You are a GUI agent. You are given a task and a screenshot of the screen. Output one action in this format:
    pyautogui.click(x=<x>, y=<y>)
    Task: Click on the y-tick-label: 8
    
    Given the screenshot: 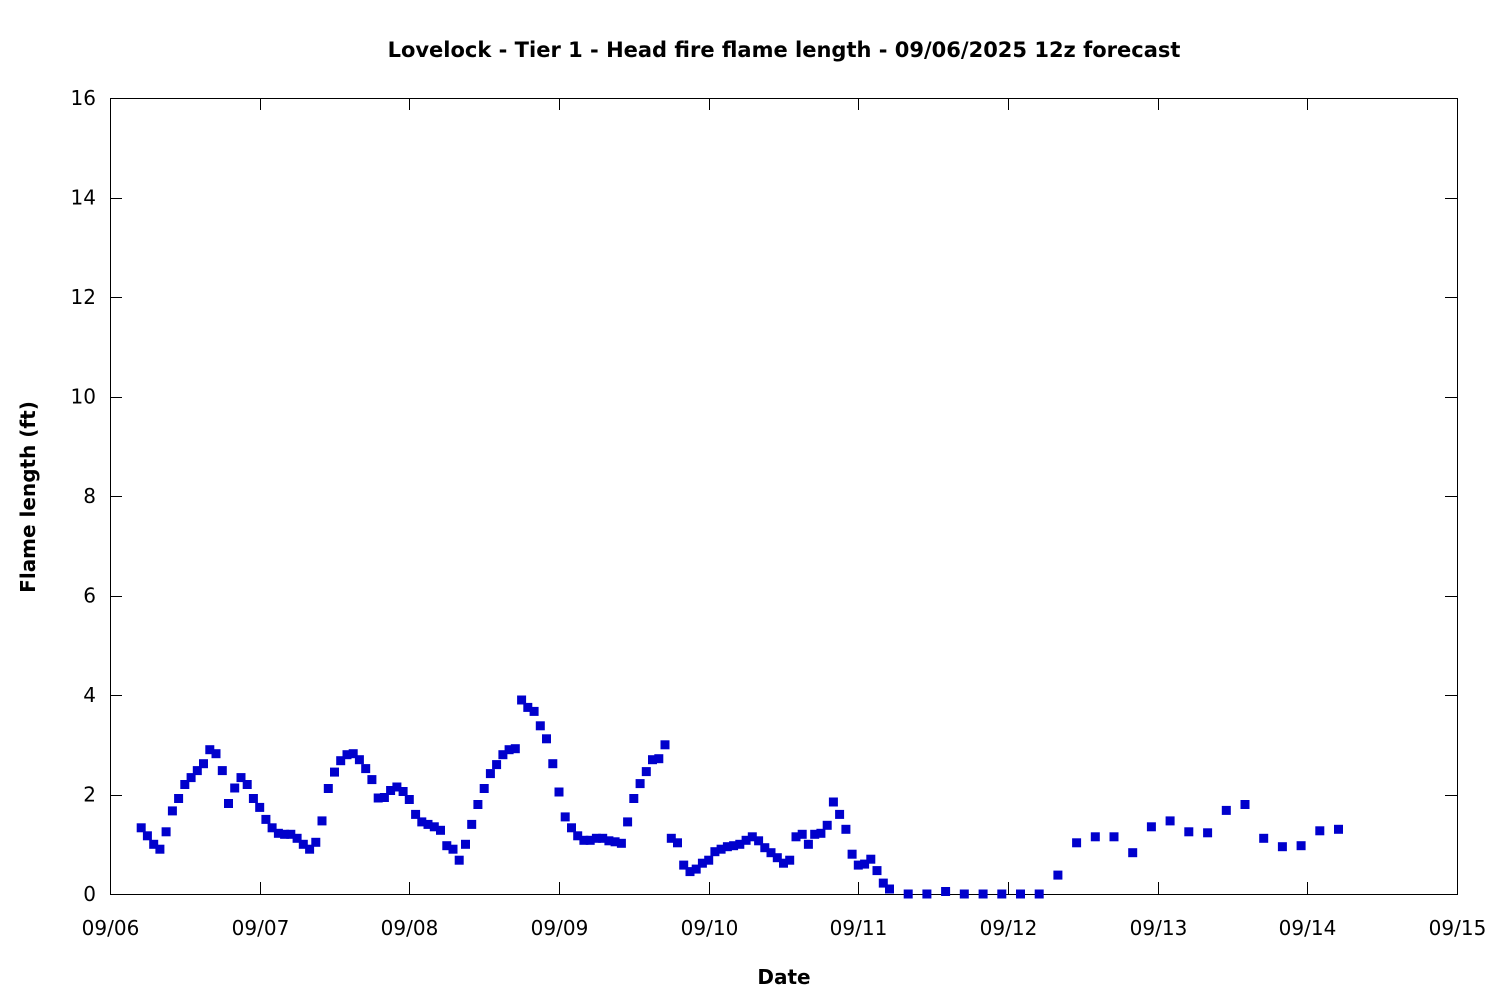 What is the action you would take?
    pyautogui.click(x=89, y=496)
    